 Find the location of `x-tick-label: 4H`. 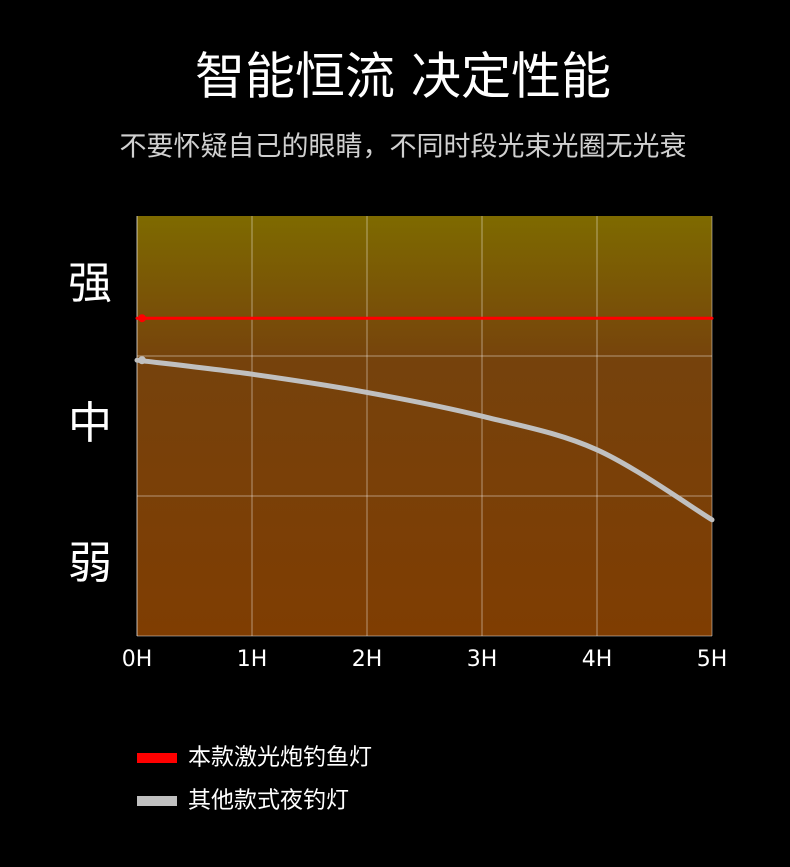

x-tick-label: 4H is located at coordinates (597, 659).